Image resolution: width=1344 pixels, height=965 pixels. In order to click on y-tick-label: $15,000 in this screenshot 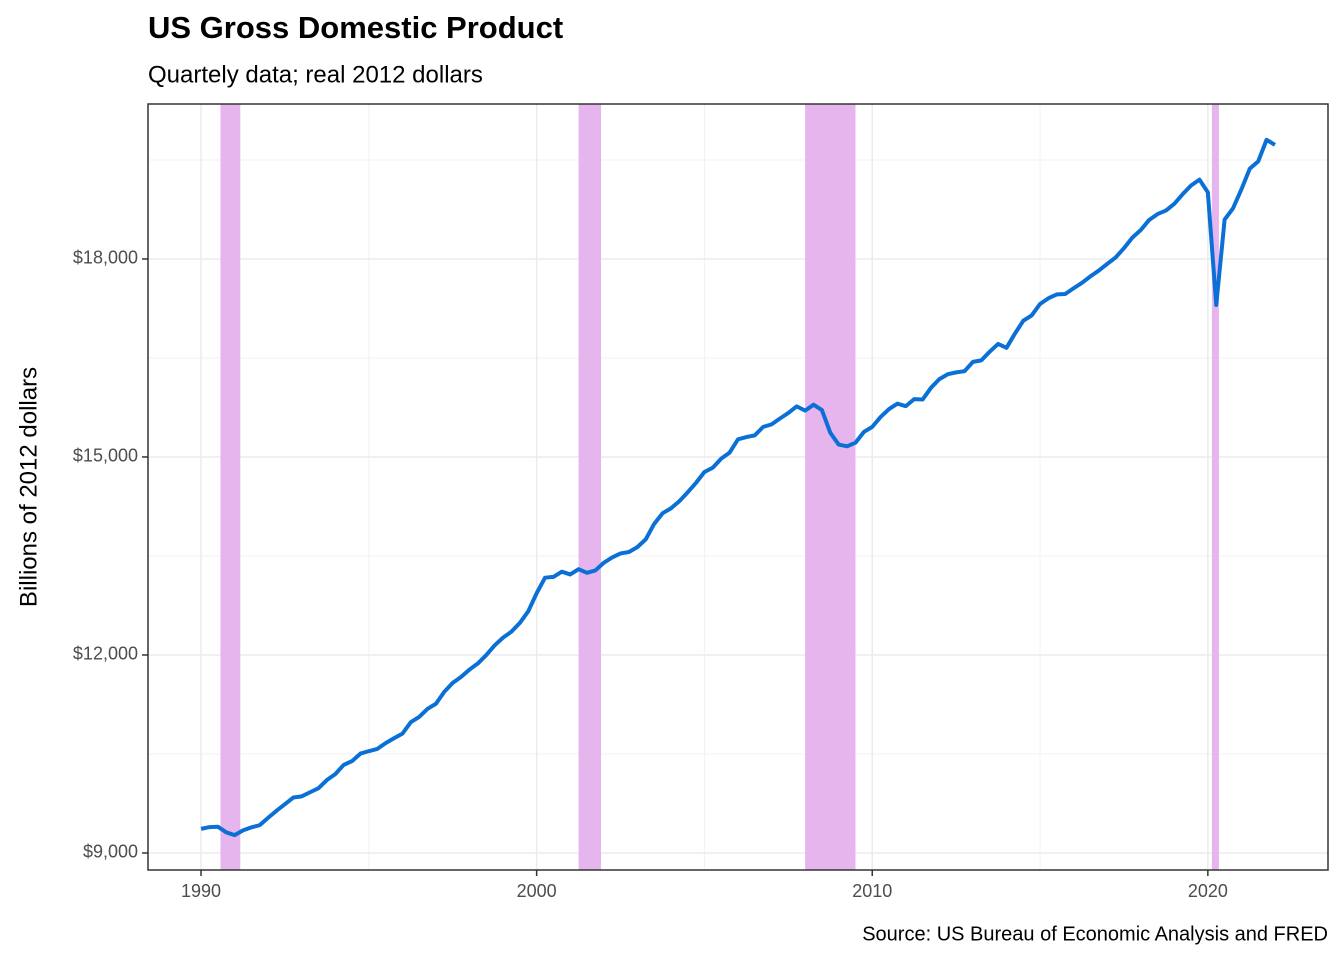, I will do `click(105, 456)`.